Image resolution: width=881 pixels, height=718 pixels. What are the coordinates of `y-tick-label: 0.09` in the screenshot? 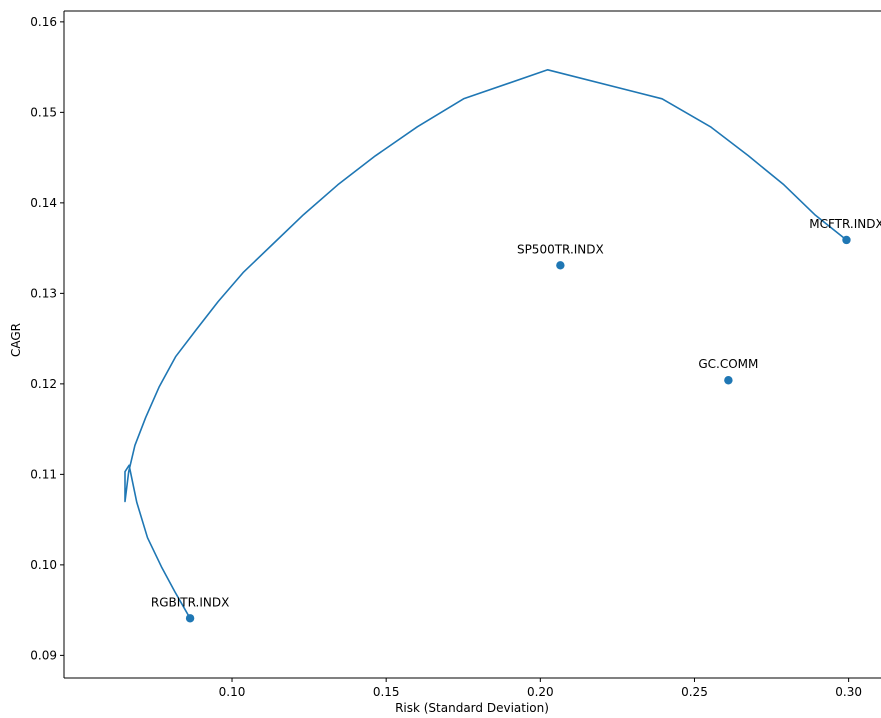 It's located at (43, 655).